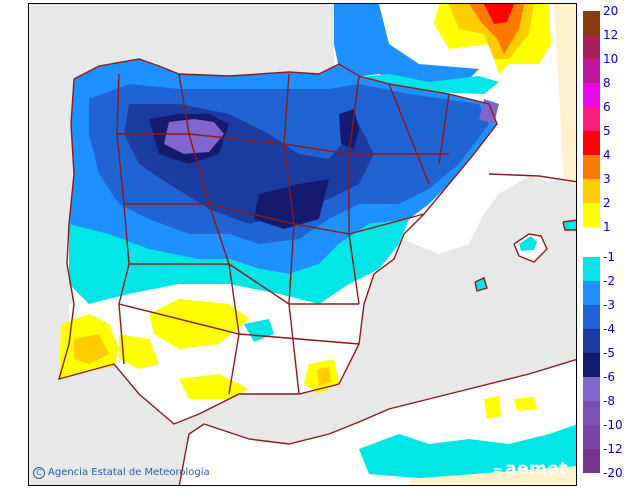 The width and height of the screenshot is (630, 500). Describe the element at coordinates (406, 44) in the screenshot. I see `france-cool` at that location.